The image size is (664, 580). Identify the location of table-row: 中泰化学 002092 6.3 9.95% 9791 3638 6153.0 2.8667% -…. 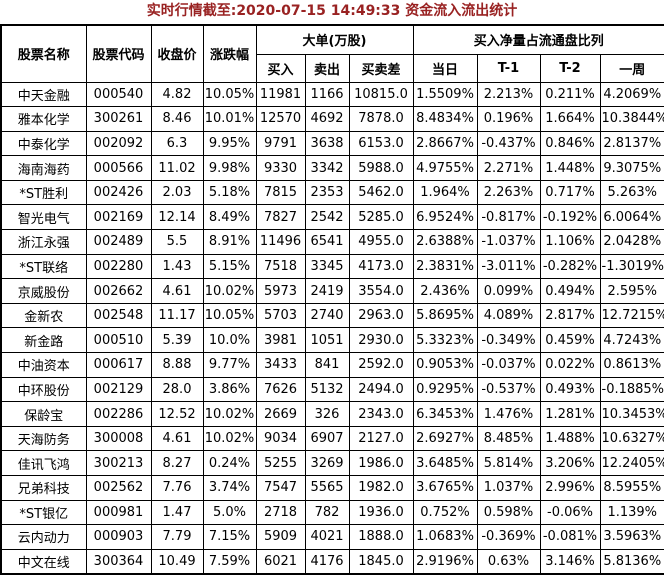
(332, 143).